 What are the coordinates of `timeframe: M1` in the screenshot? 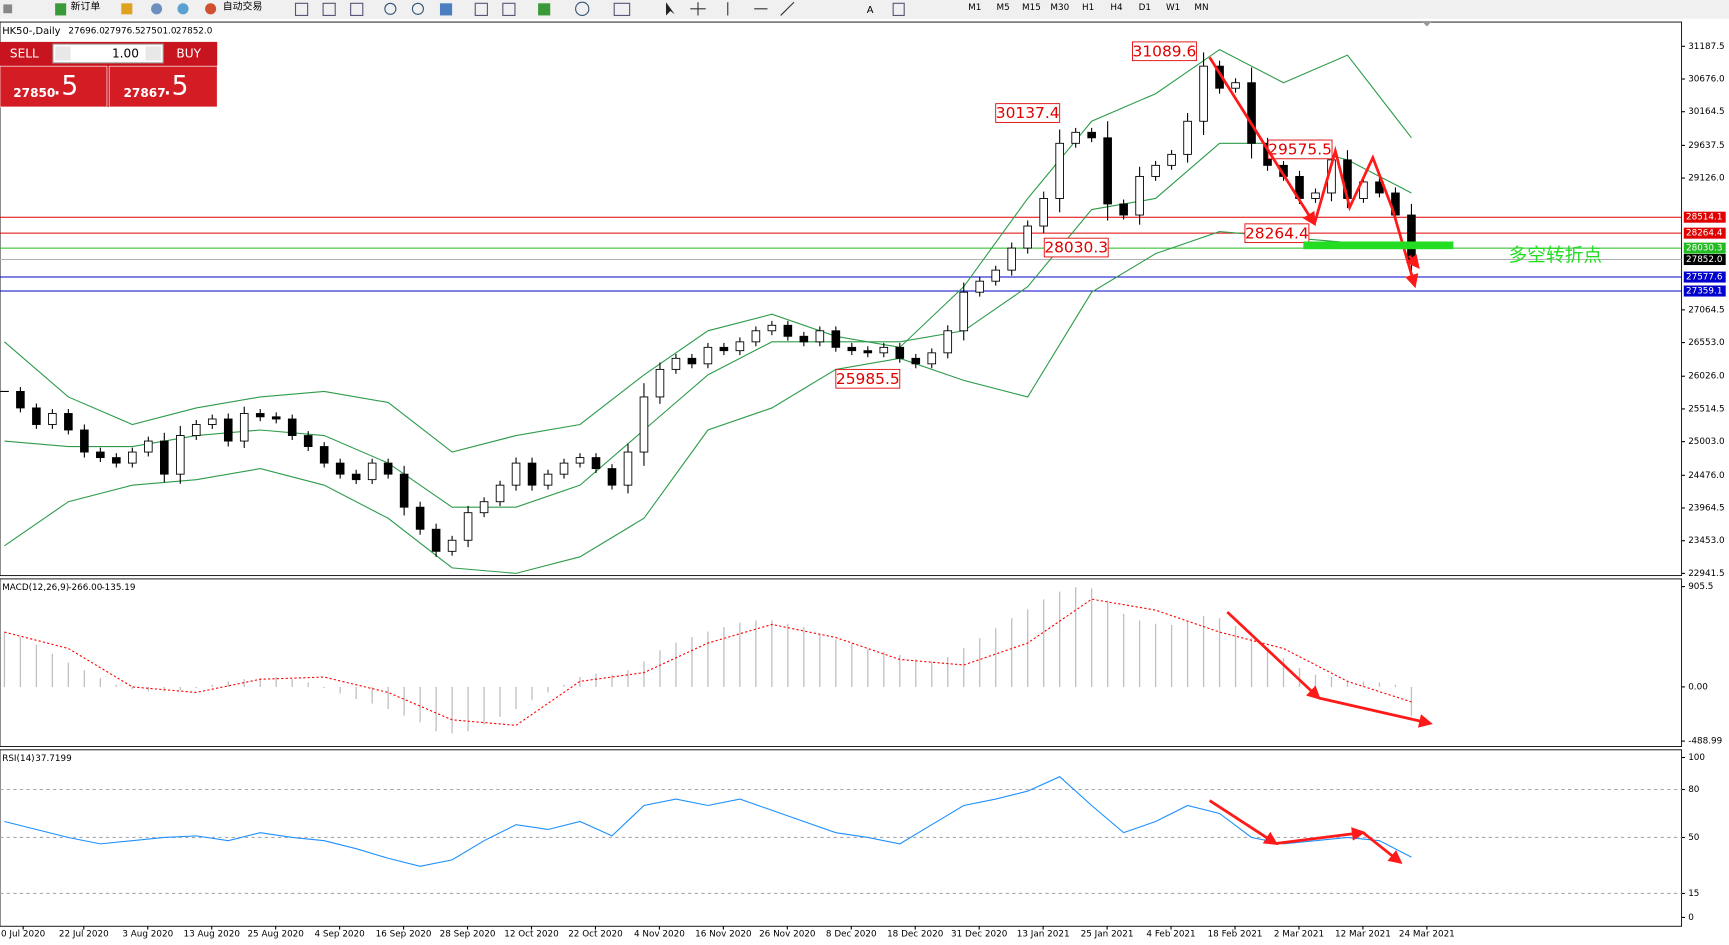 It's located at (974, 8).